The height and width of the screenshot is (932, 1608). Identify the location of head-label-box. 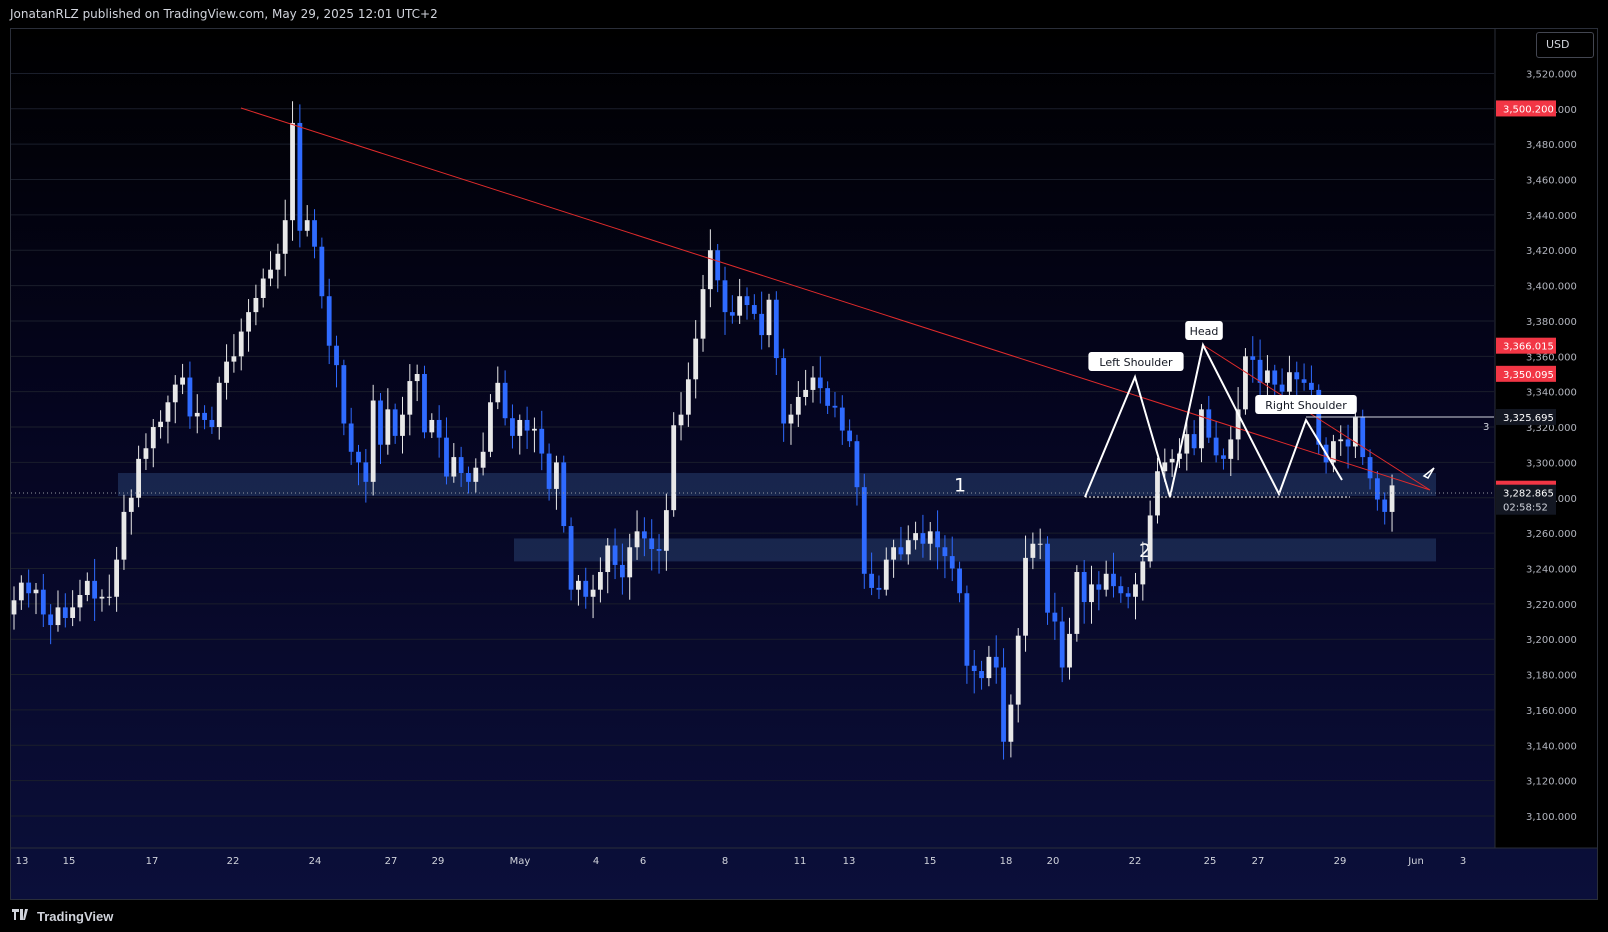
(1204, 330).